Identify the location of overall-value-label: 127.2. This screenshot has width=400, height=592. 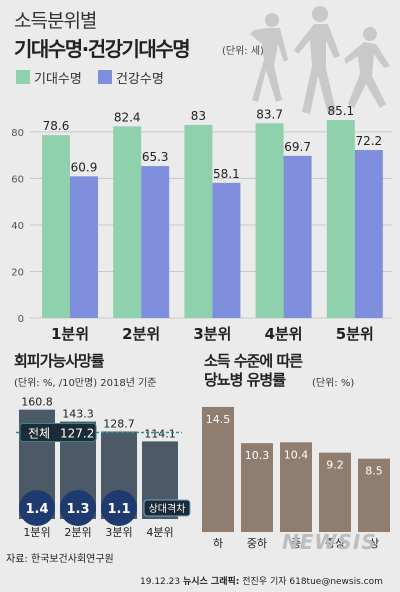
(77, 434).